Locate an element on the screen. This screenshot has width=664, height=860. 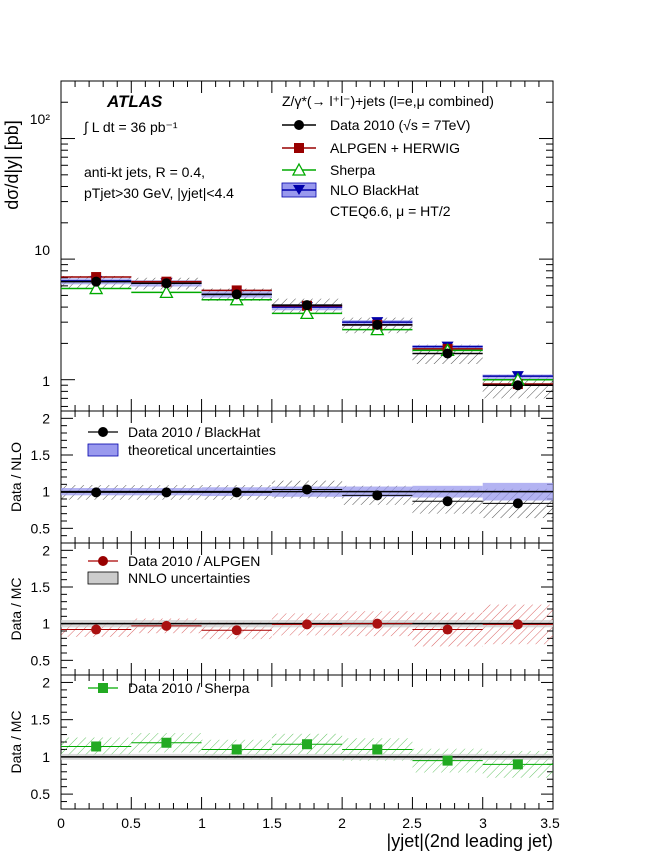
legend-label: NNLO uncertainties is located at coordinates (189, 578).